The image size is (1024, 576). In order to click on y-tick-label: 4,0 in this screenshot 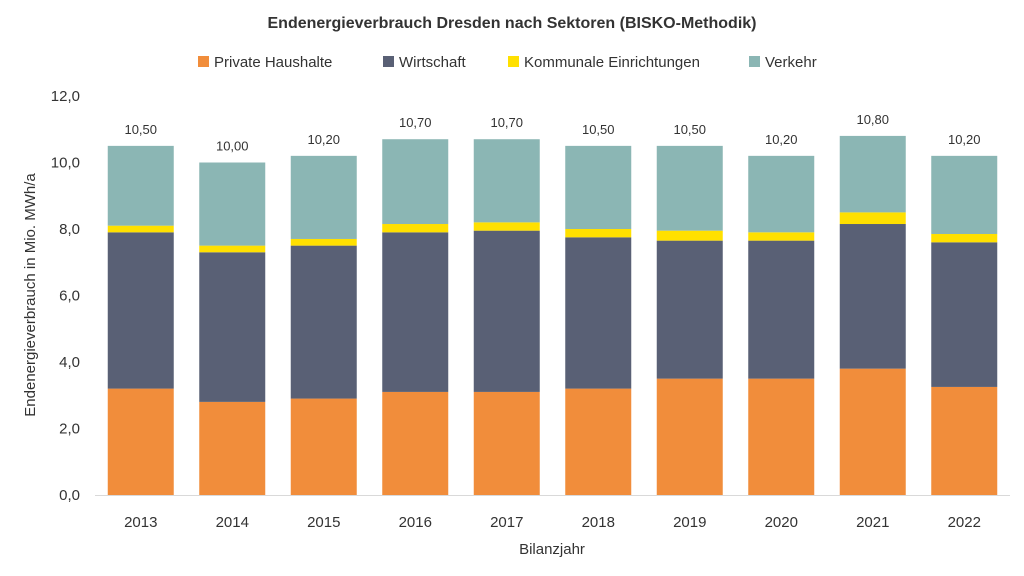, I will do `click(69, 362)`.